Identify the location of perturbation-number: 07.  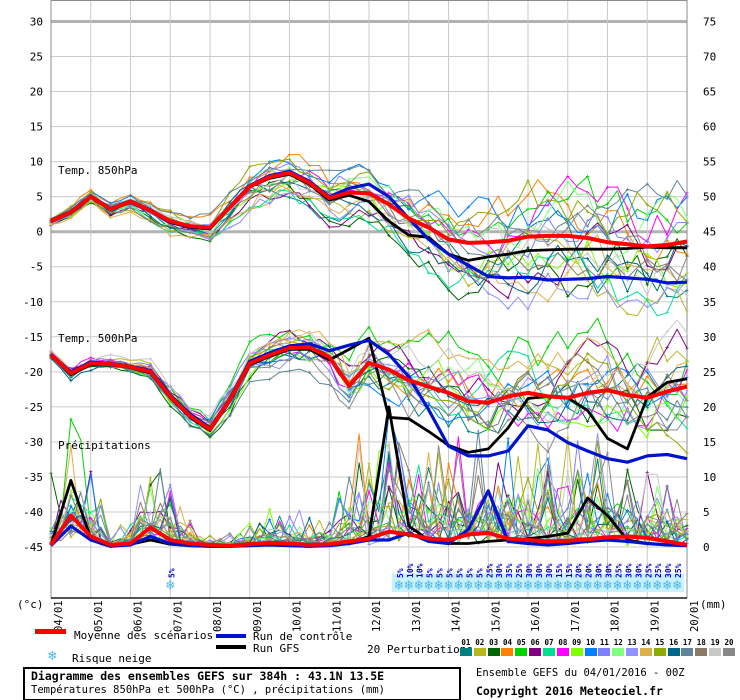
(549, 642).